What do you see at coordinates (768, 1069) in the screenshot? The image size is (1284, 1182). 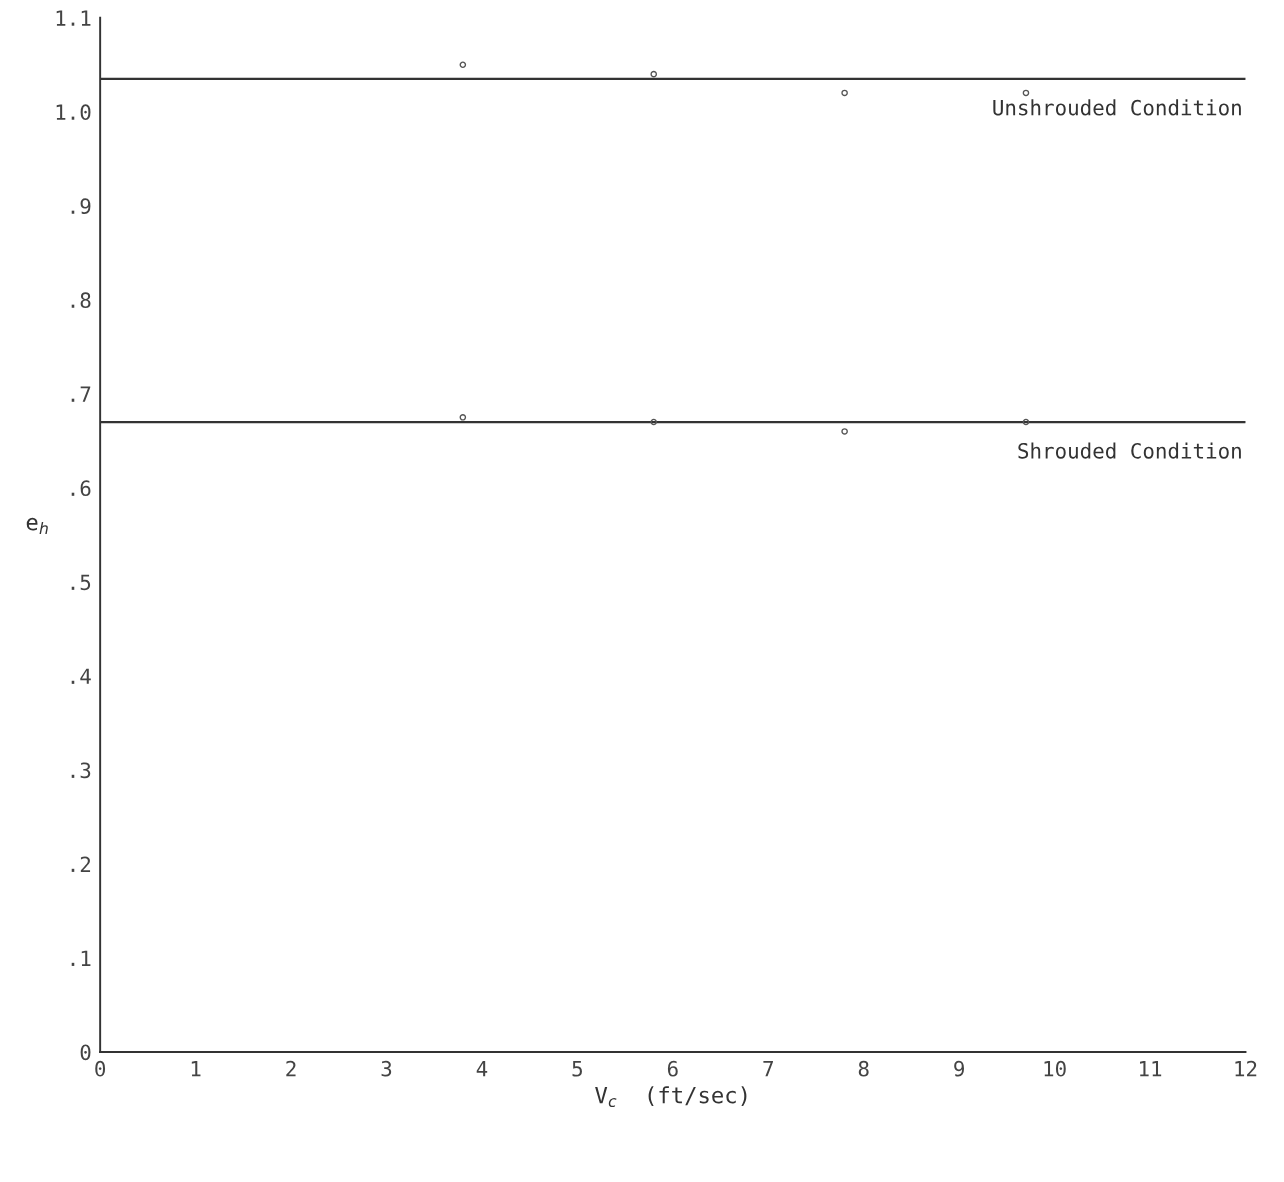 I see `x-tick-label: 7` at bounding box center [768, 1069].